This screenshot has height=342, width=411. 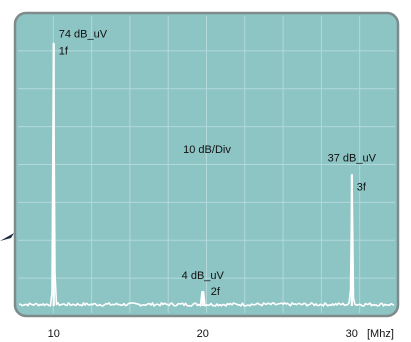 What do you see at coordinates (7, 237) in the screenshot?
I see `pointer-arrow-icon` at bounding box center [7, 237].